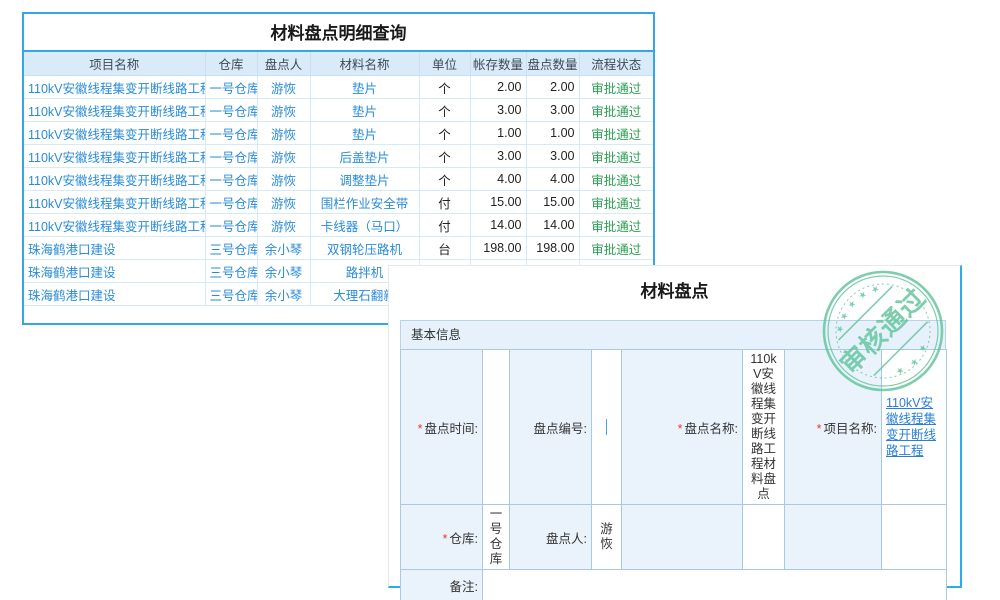  I want to click on cell-unit: 台, so click(445, 248).